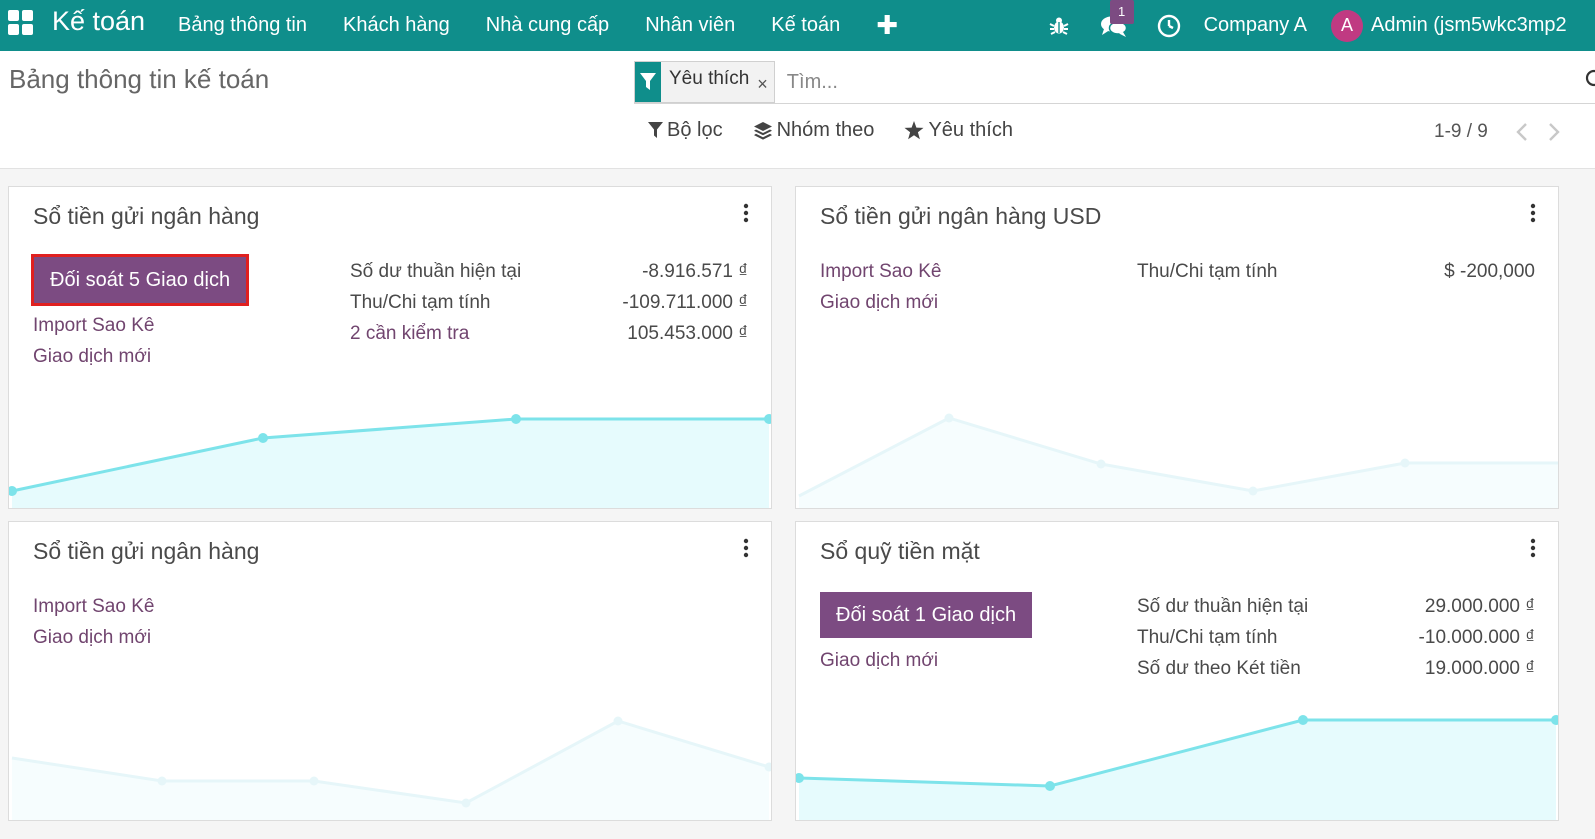 This screenshot has height=839, width=1595. Describe the element at coordinates (1554, 132) in the screenshot. I see `chevron-right-icon` at that location.